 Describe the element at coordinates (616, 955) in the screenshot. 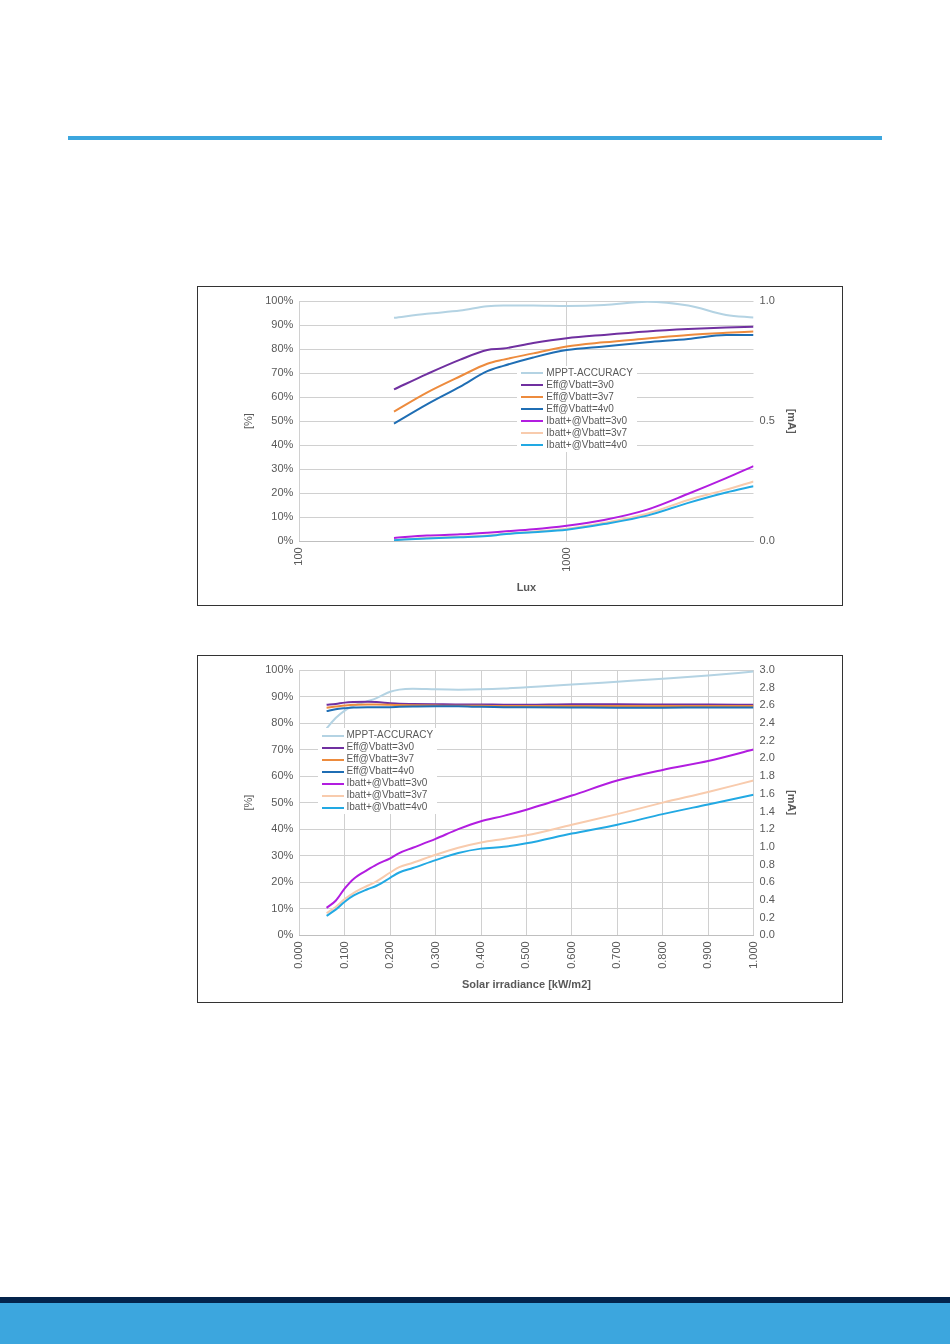

I see `x-tick-label: 0.700` at that location.